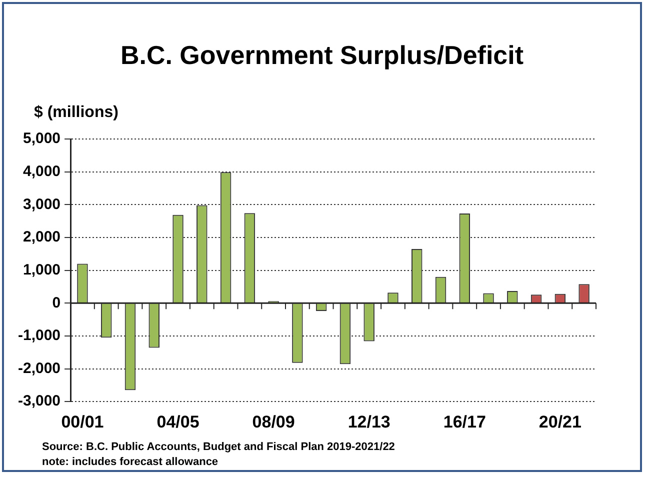 This screenshot has width=653, height=485. Describe the element at coordinates (464, 422) in the screenshot. I see `x-tick-label: 16/17` at that location.